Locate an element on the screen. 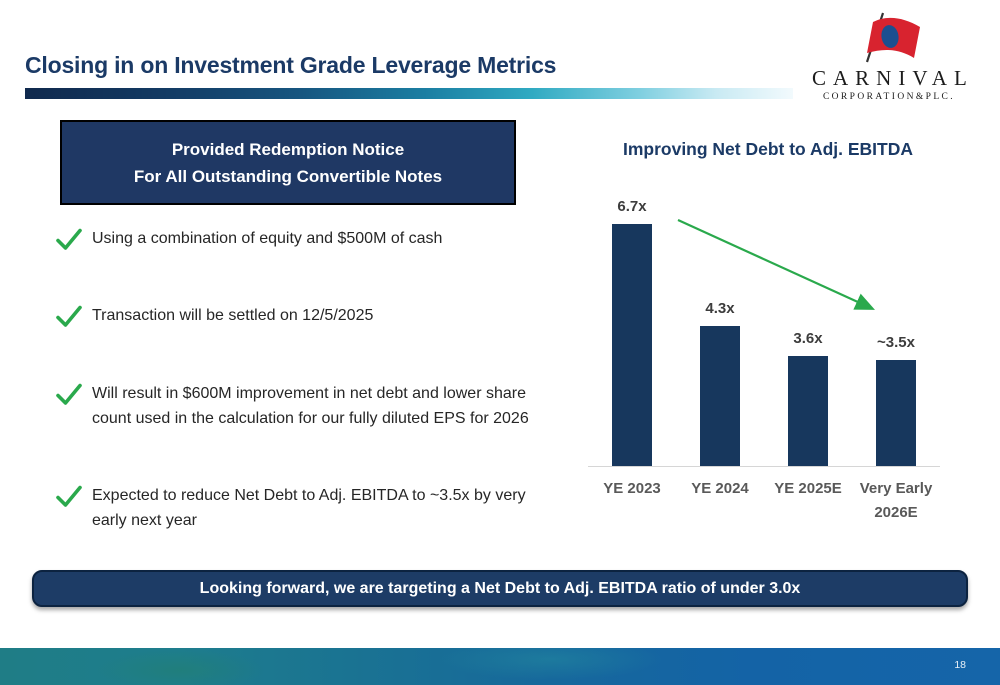 This screenshot has height=685, width=1000. carnival-flag-icon is located at coordinates (892, 37).